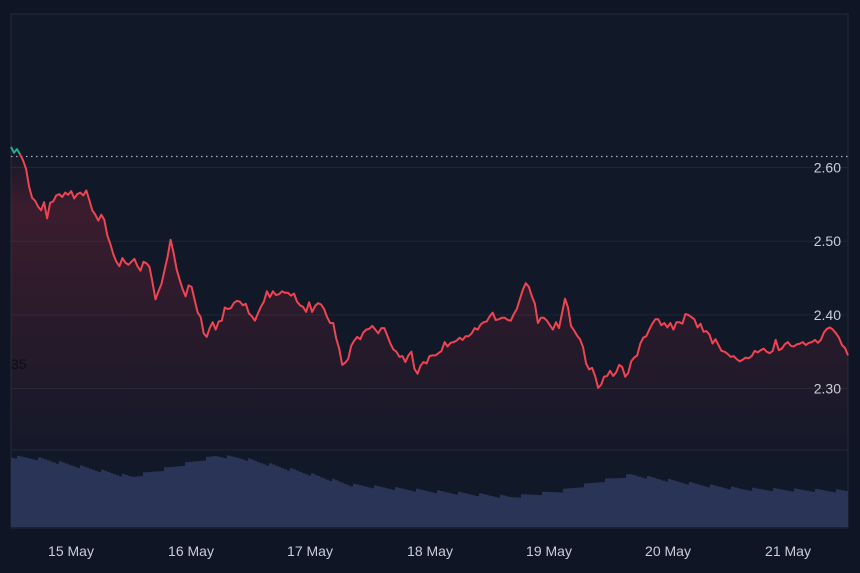 The width and height of the screenshot is (860, 573). What do you see at coordinates (549, 551) in the screenshot?
I see `x-tick-label: 19 May` at bounding box center [549, 551].